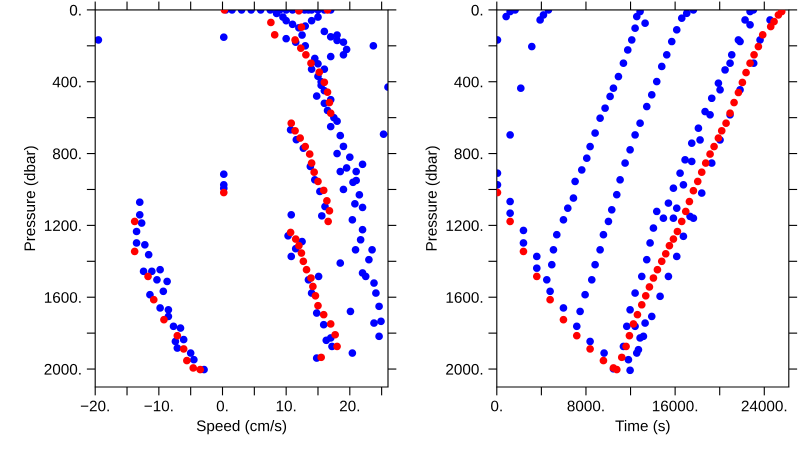 This screenshot has width=800, height=450. Describe the element at coordinates (642, 427) in the screenshot. I see `x-axis-title: Time (s)` at that location.